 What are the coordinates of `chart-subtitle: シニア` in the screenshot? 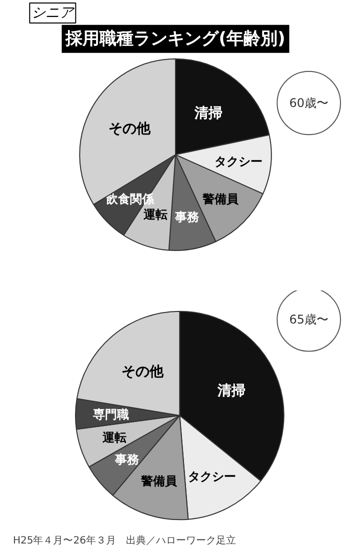 It's located at (54, 13).